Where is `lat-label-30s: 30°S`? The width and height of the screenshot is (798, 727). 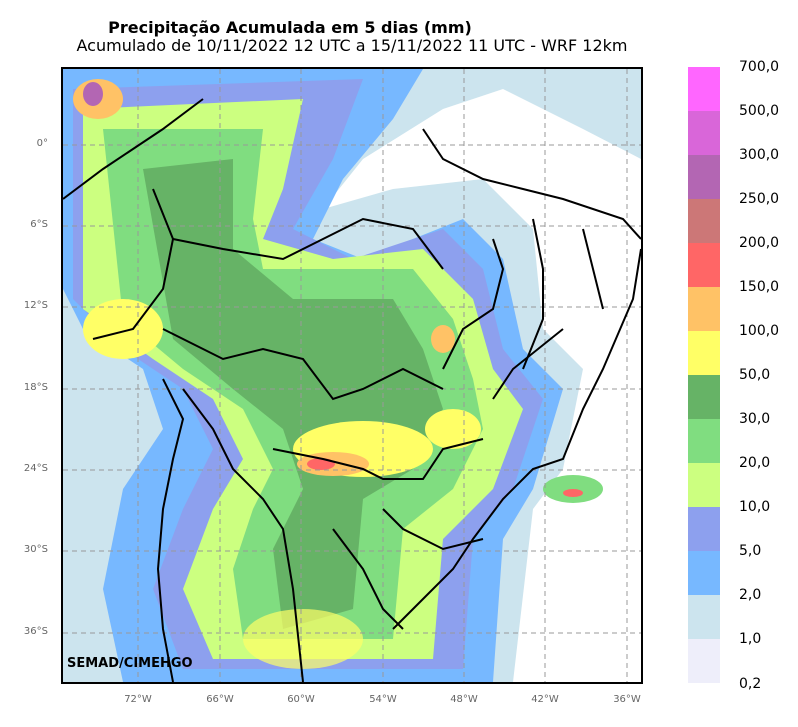 lat-label-30s: 30°S is located at coordinates (35, 549).